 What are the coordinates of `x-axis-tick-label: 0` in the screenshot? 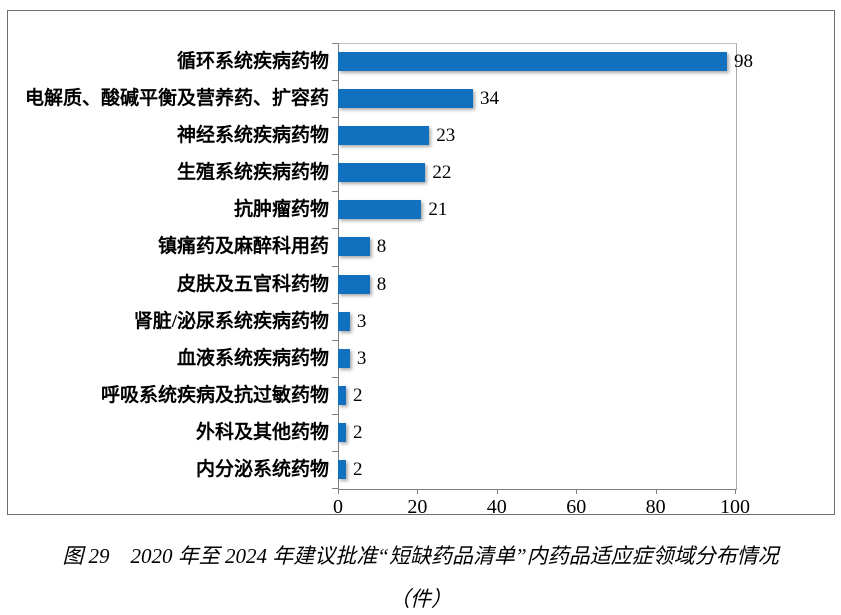 It's located at (338, 507).